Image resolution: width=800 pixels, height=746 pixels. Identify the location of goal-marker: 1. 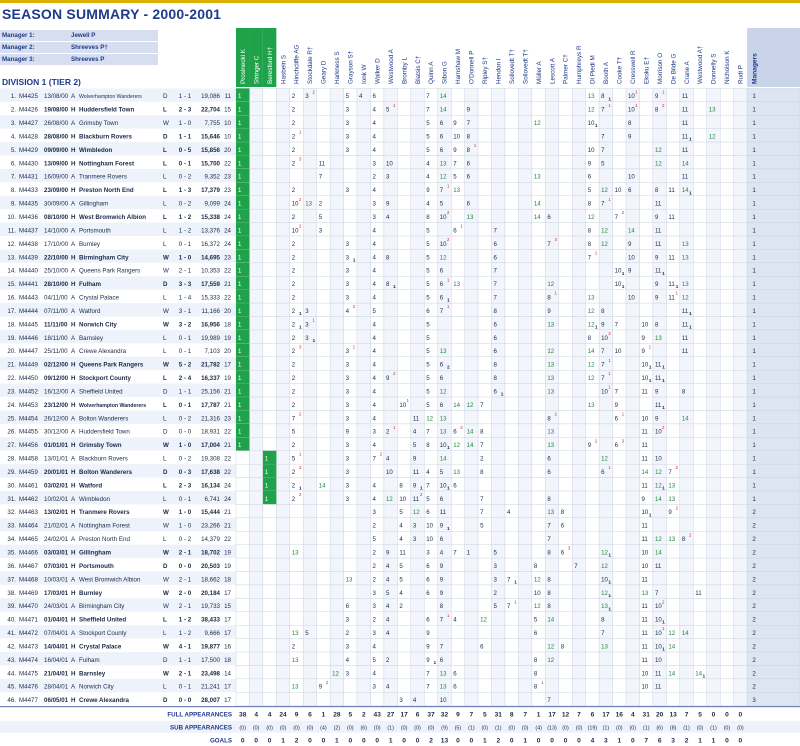
(300, 327).